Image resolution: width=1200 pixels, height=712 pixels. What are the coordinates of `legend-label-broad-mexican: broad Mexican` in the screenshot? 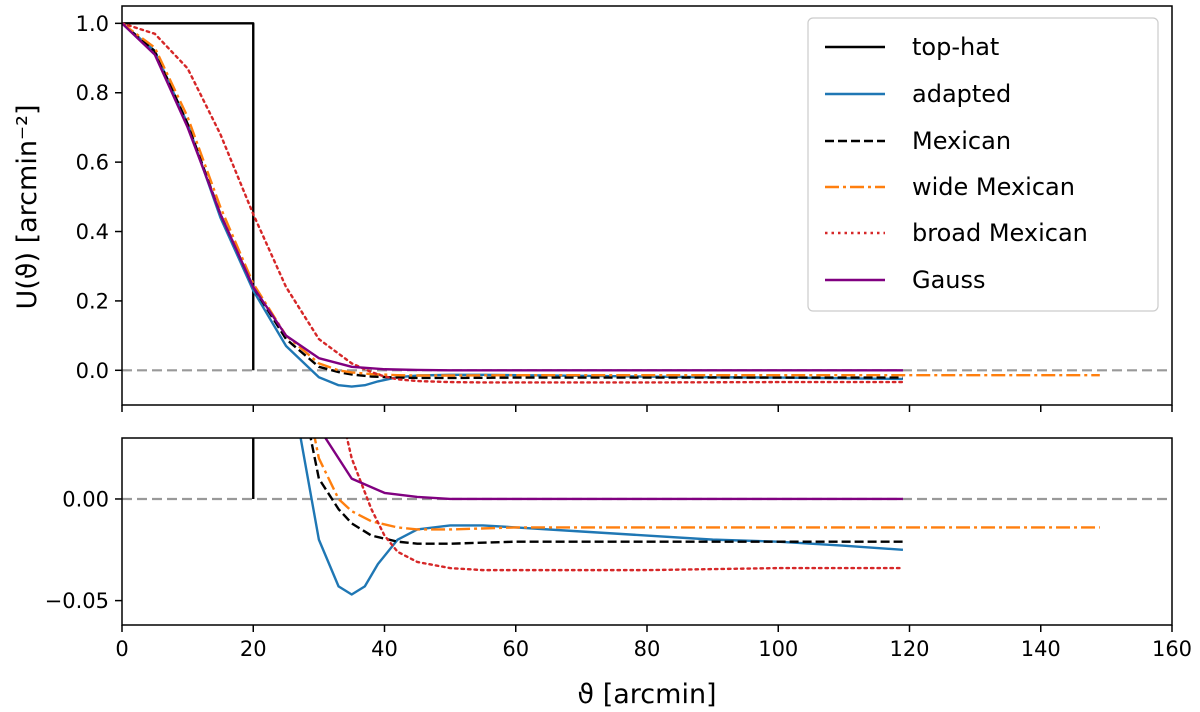 It's located at (1000, 233).